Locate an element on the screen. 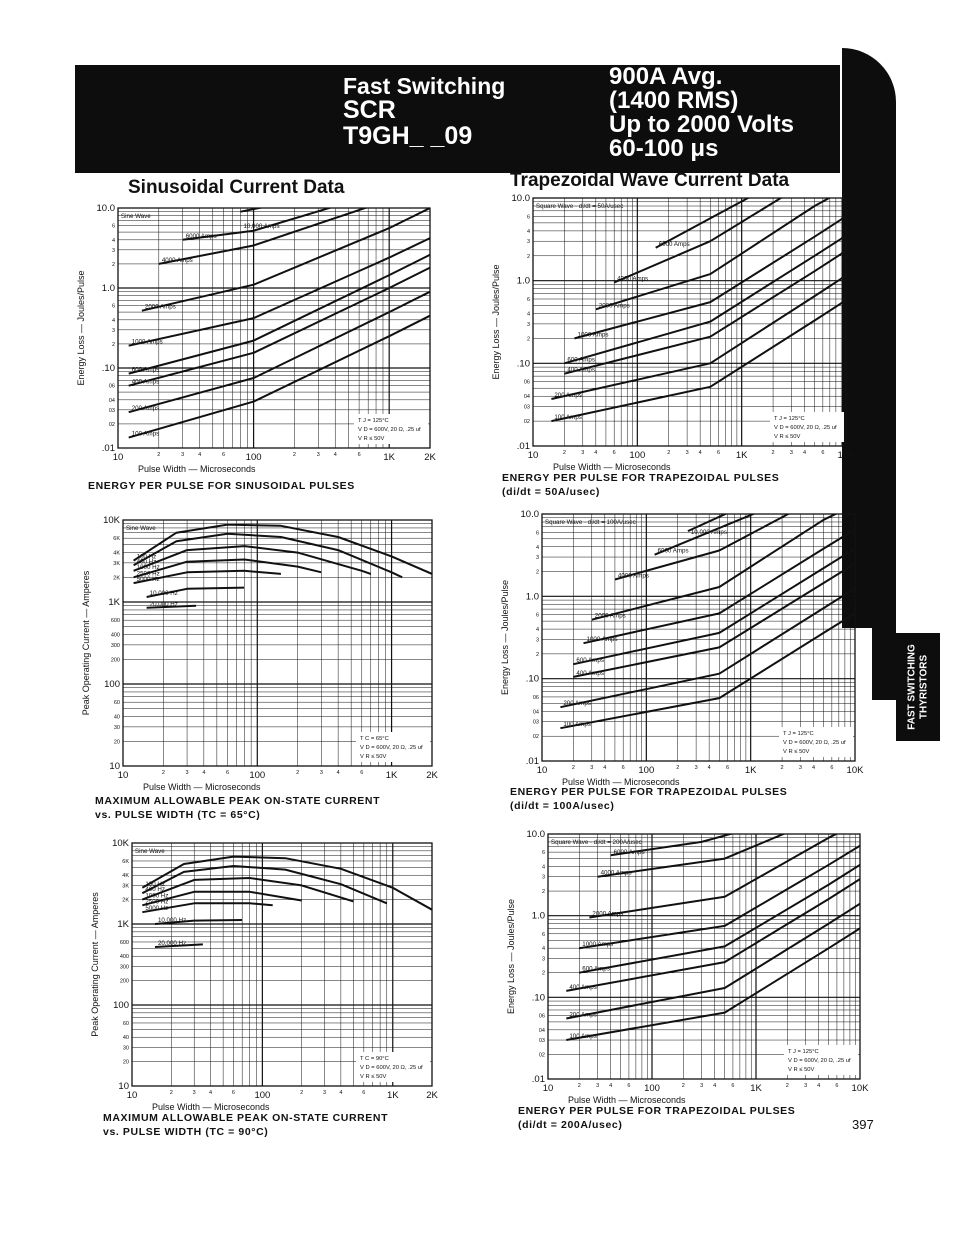 This screenshot has width=954, height=1233. grid-lines is located at coordinates (274, 328).